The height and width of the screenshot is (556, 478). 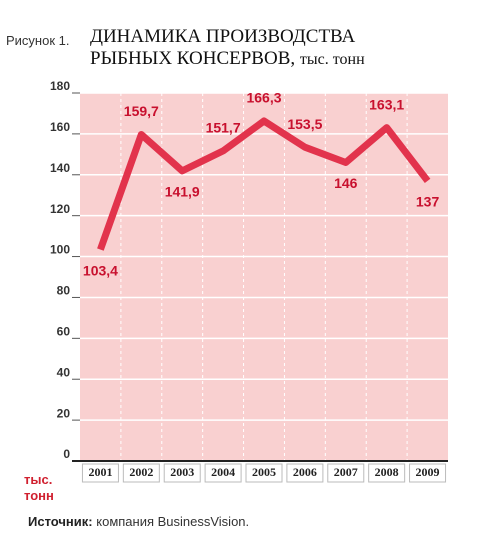 What do you see at coordinates (304, 124) in the screenshot?
I see `data-label: 153,5` at bounding box center [304, 124].